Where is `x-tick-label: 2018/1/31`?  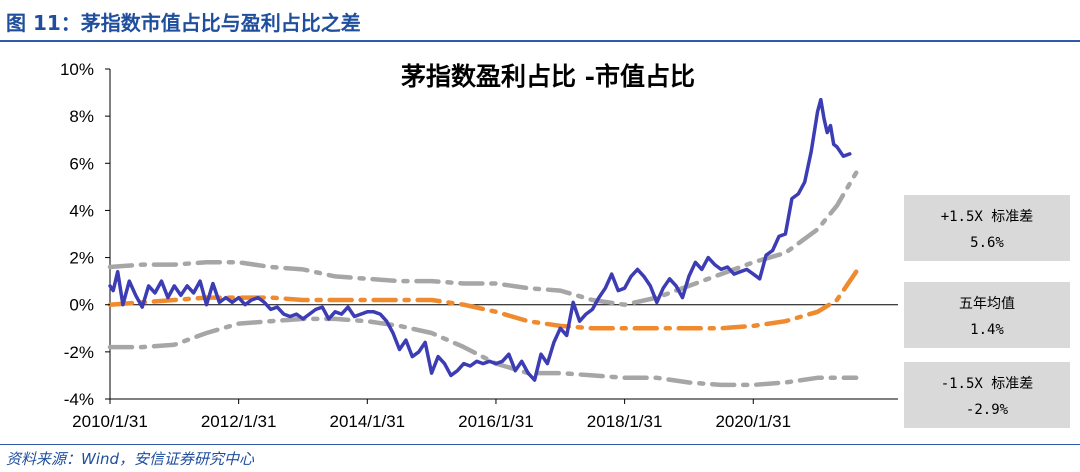 x-tick-label: 2018/1/31 is located at coordinates (625, 421).